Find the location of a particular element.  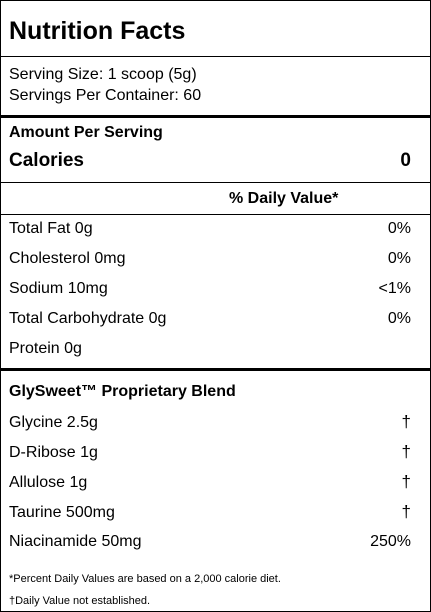

nutrient-name: Total Carbohydrate 0g is located at coordinates (88, 318).